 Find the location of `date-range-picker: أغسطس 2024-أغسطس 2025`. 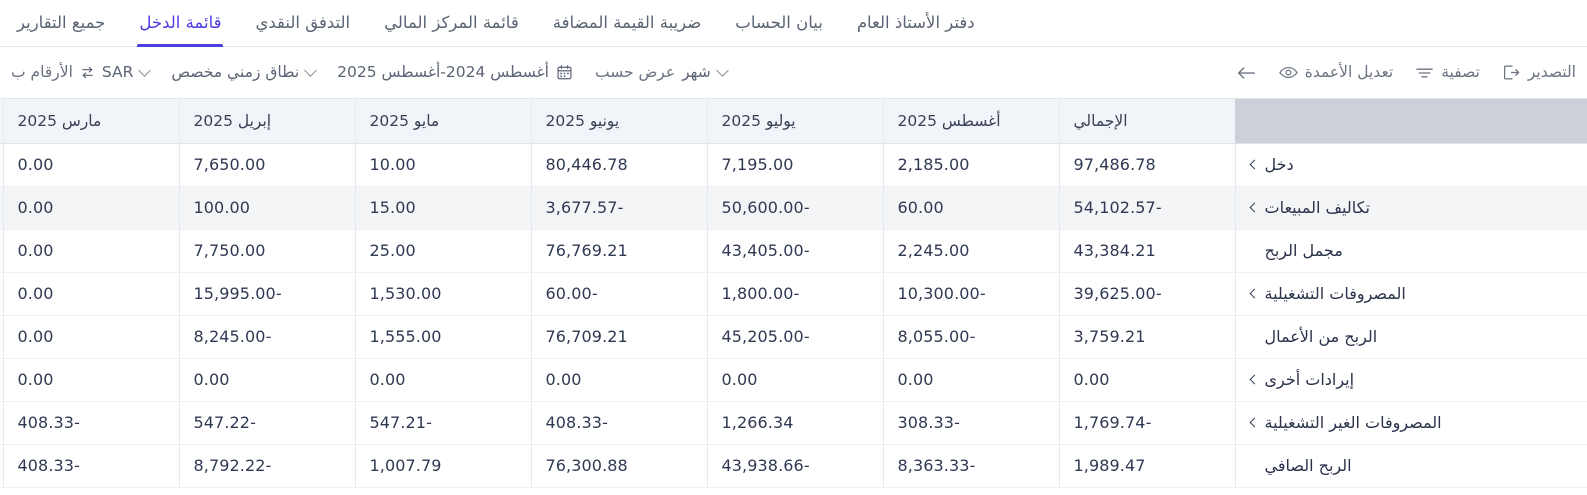

date-range-picker: أغسطس 2024-أغسطس 2025 is located at coordinates (455, 73).